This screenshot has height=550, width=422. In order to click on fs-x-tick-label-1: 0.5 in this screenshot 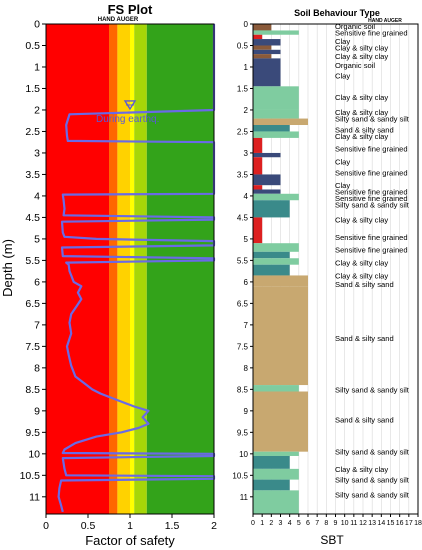, I will do `click(88, 526)`.